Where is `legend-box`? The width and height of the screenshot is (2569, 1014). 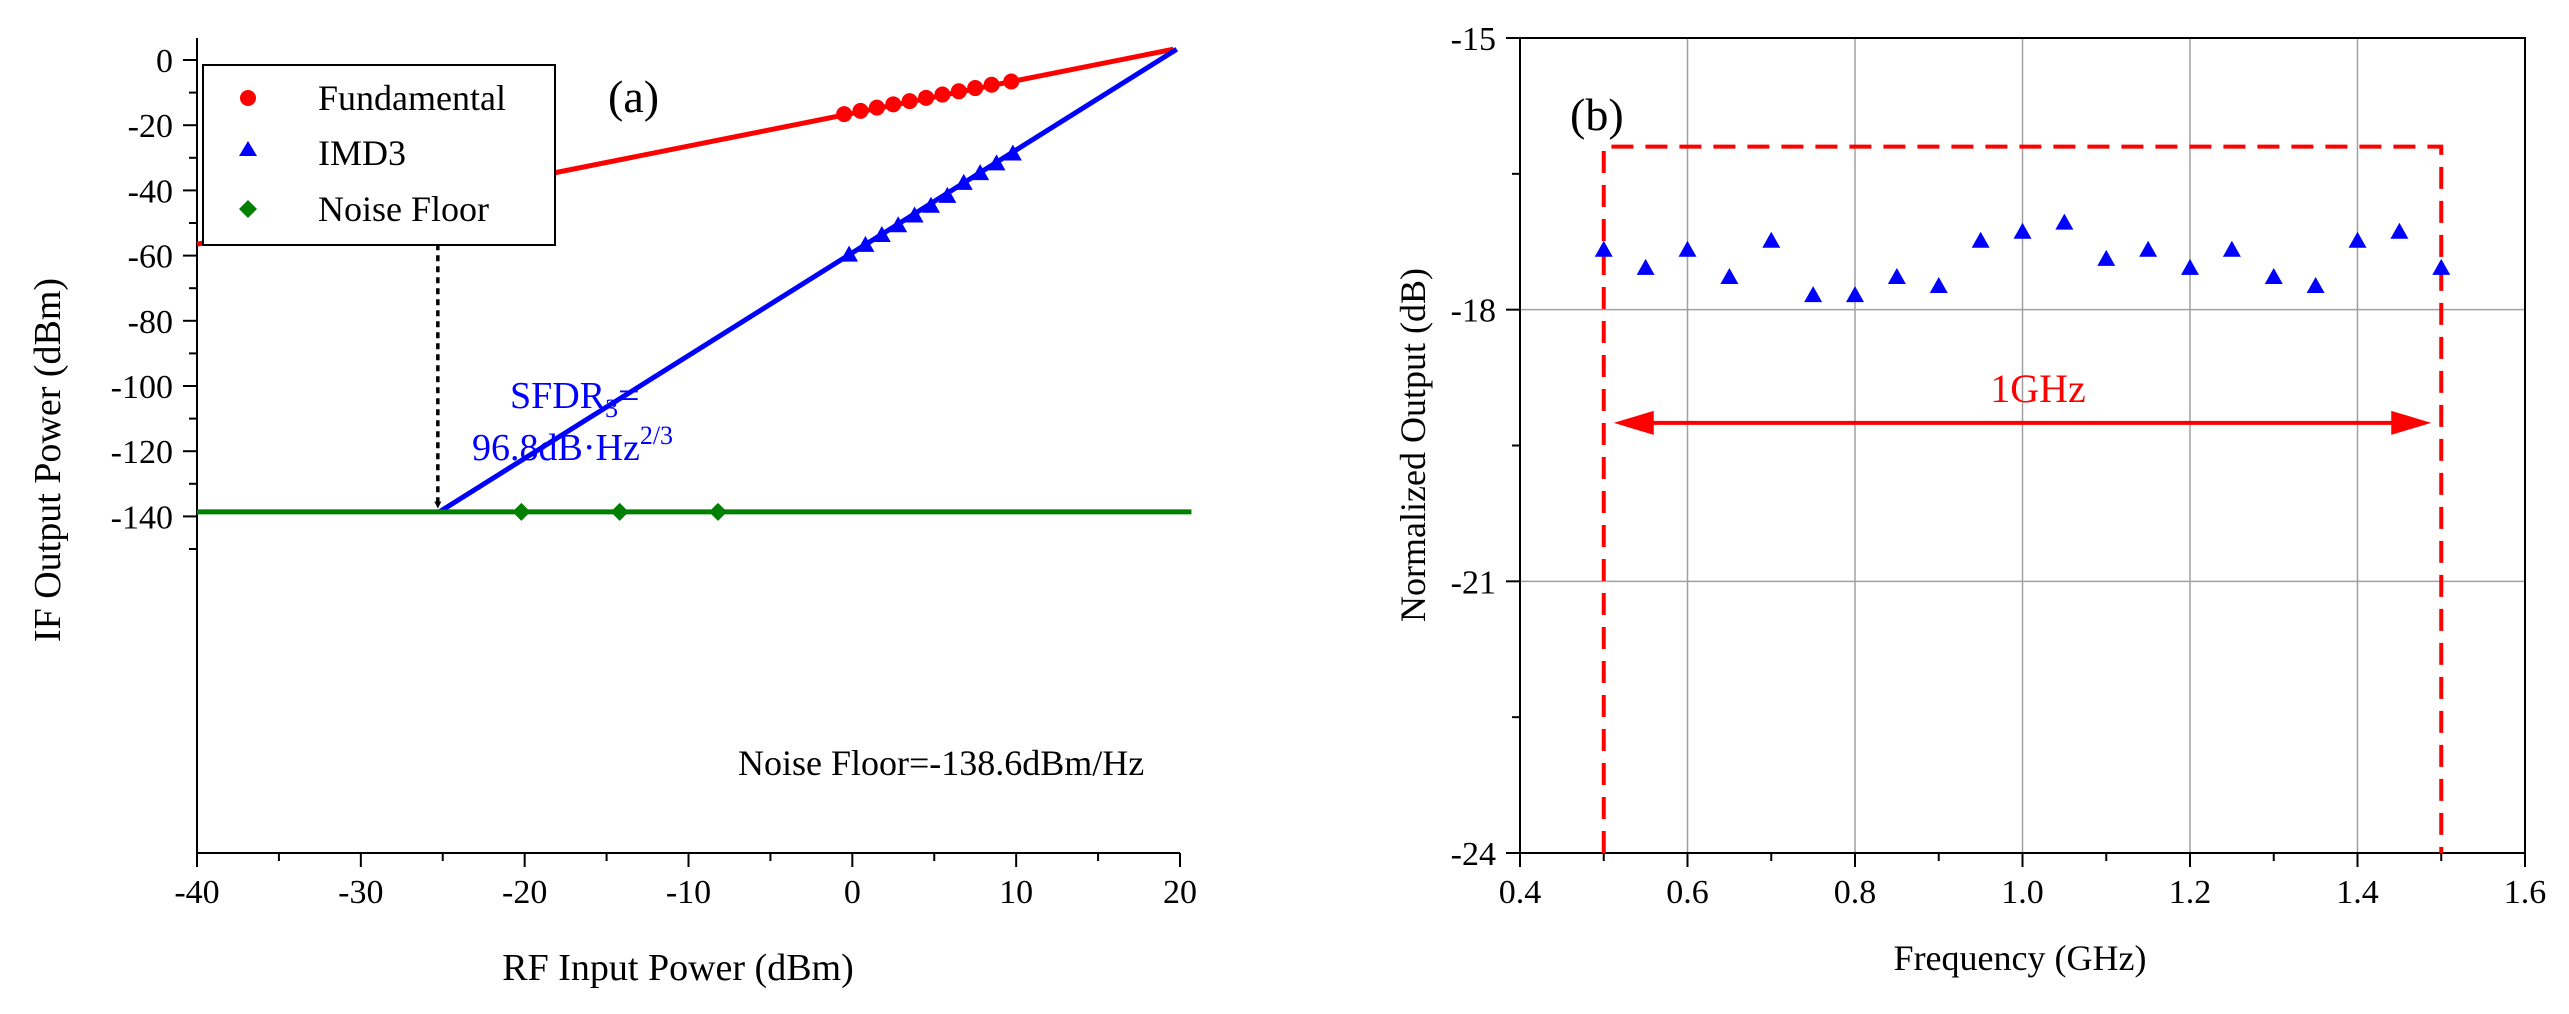 legend-box is located at coordinates (379, 155).